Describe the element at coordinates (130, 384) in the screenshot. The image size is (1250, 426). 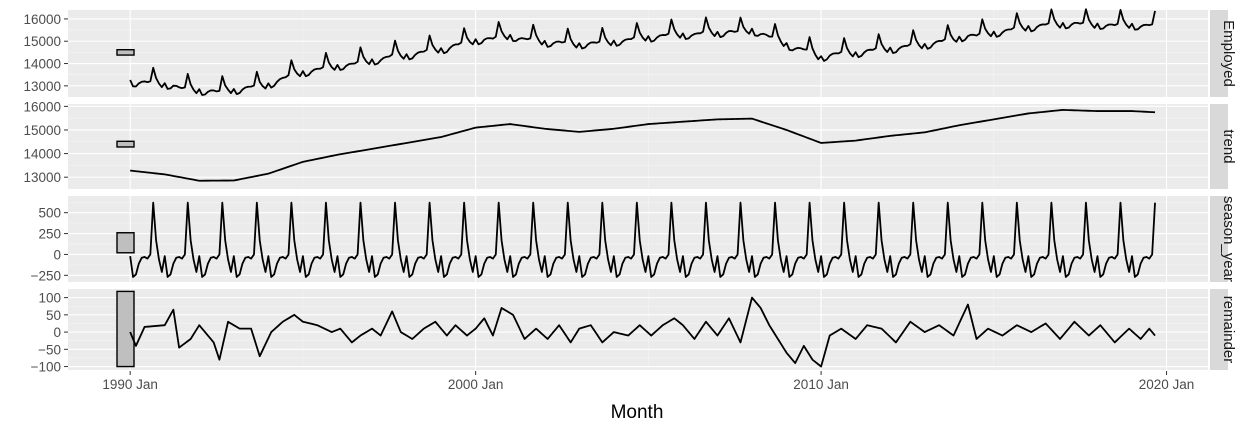
I see `x-tick-label: 1990 Jan` at that location.